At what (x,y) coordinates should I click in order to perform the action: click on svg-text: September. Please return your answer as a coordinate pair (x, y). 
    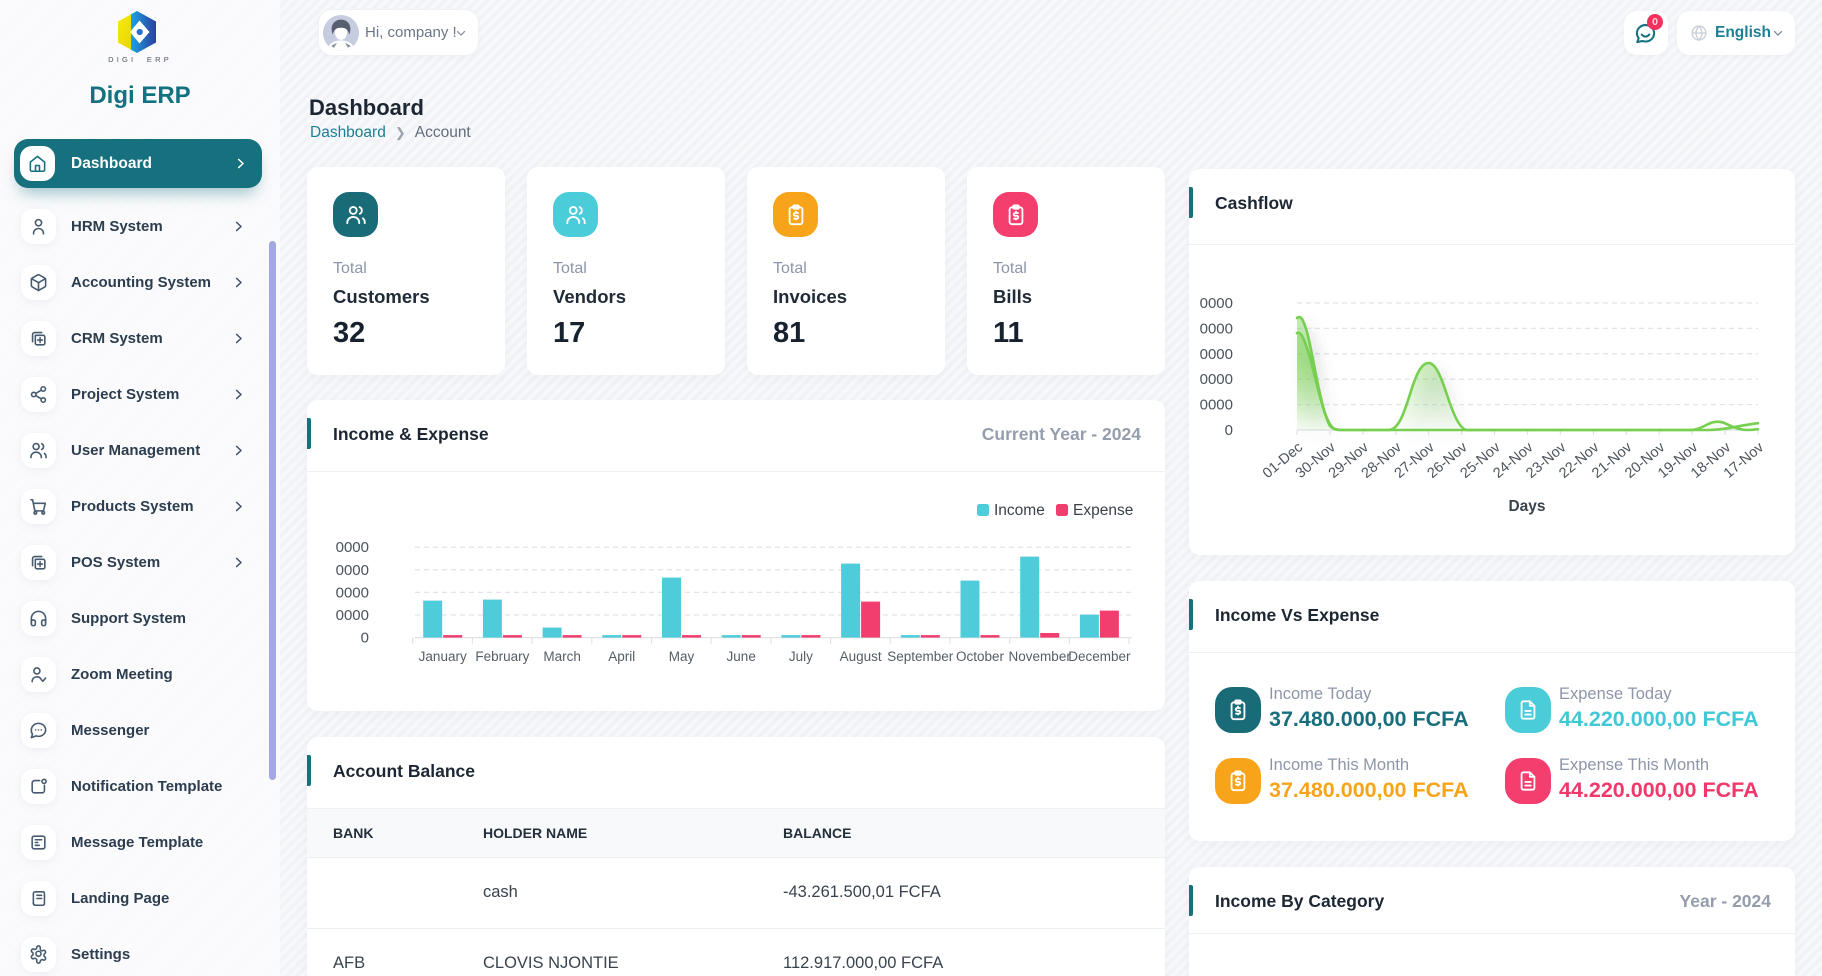
    Looking at the image, I should click on (920, 656).